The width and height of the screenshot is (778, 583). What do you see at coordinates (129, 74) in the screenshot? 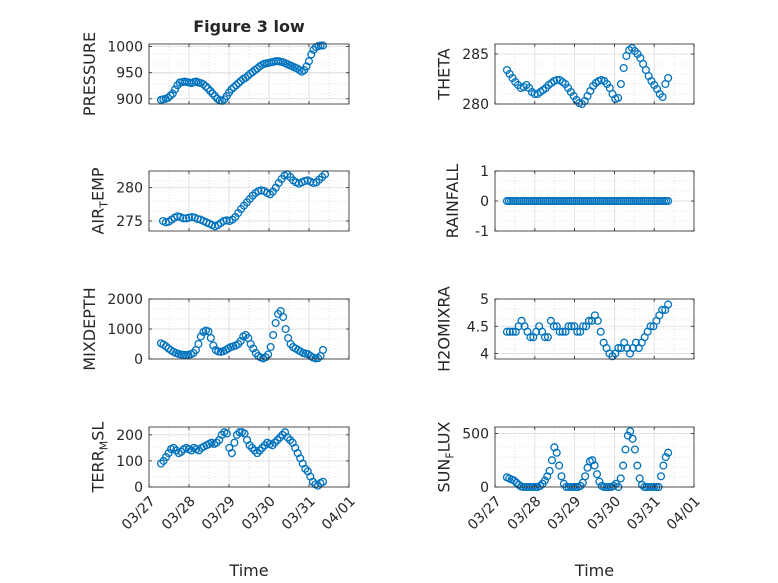
I see `y-tick-label: 950` at bounding box center [129, 74].